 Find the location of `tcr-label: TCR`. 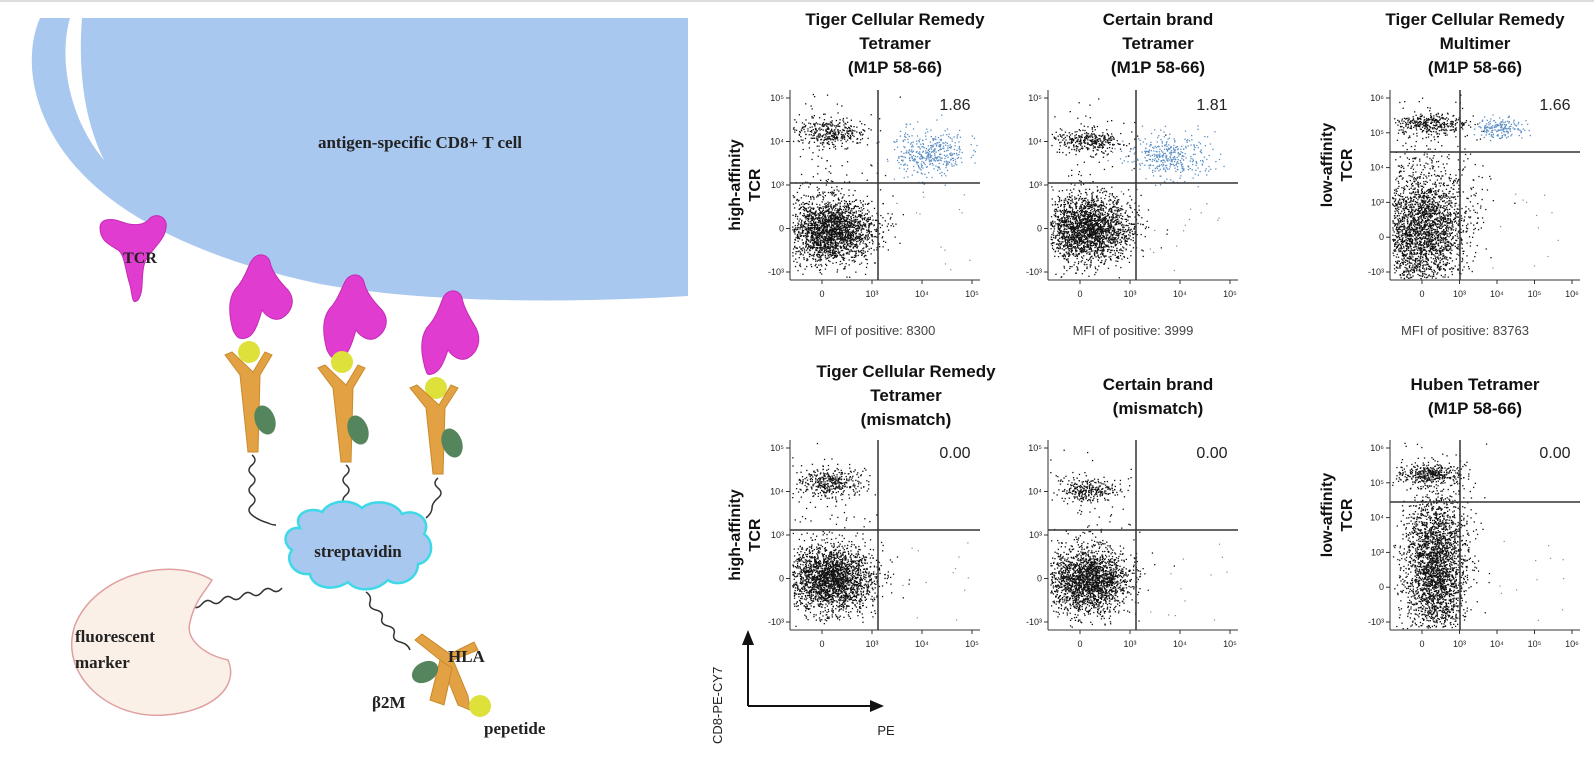

tcr-label: TCR is located at coordinates (140, 258).